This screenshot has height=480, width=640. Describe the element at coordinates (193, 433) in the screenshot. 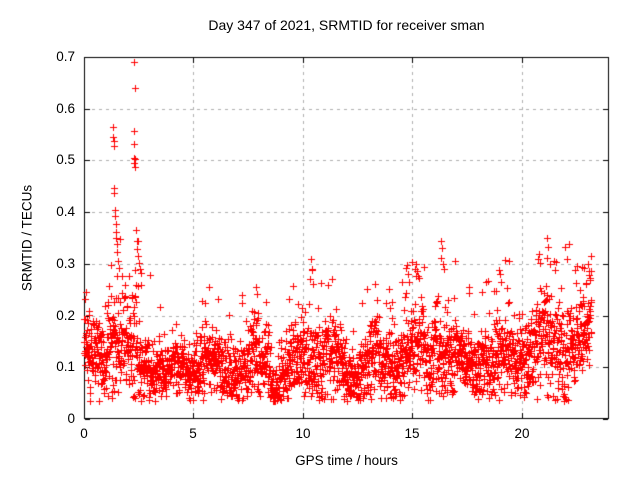

I see `x-tick-label: 5` at that location.